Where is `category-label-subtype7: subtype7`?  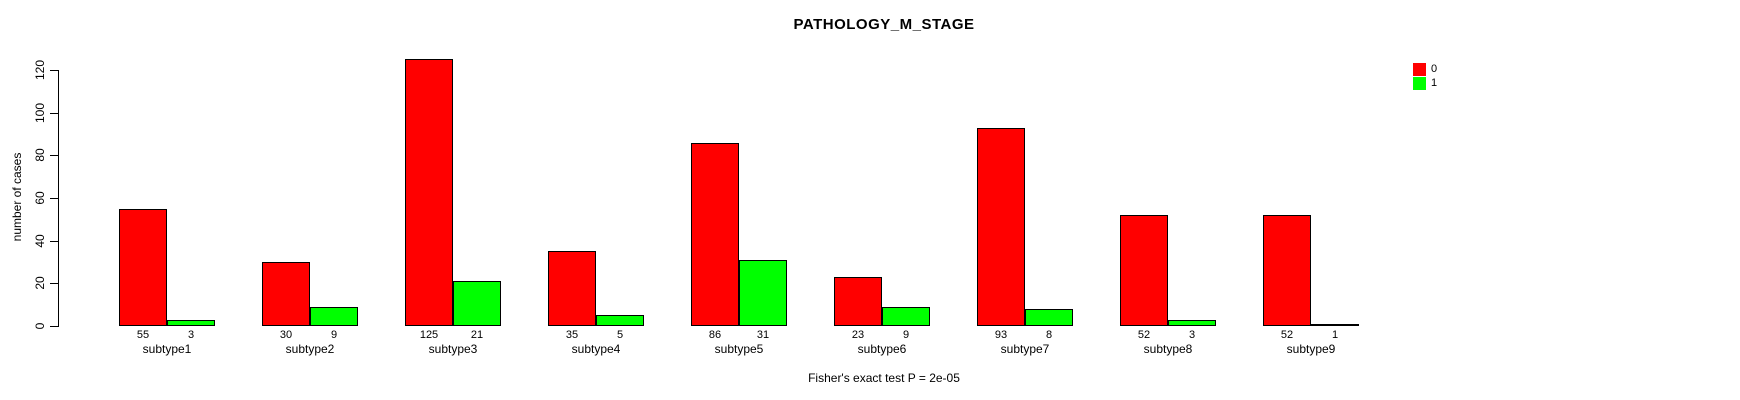
category-label-subtype7: subtype7 is located at coordinates (1025, 349).